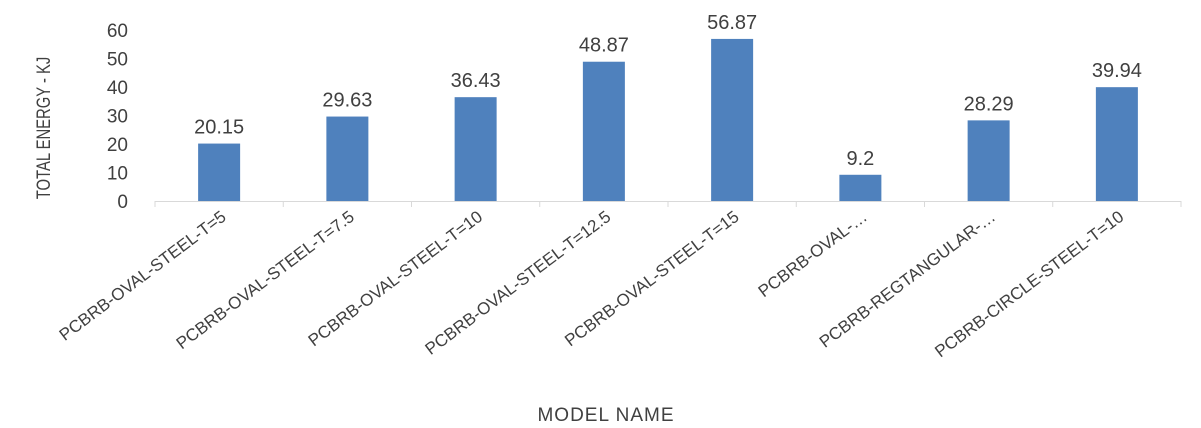 The image size is (1201, 428). I want to click on y-tick-label: 10, so click(117, 174).